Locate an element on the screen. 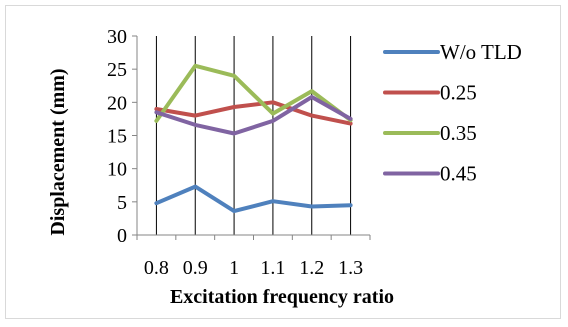 The width and height of the screenshot is (568, 327). legend: W/o TLD 0.25 0.35 0.45 is located at coordinates (452, 113).